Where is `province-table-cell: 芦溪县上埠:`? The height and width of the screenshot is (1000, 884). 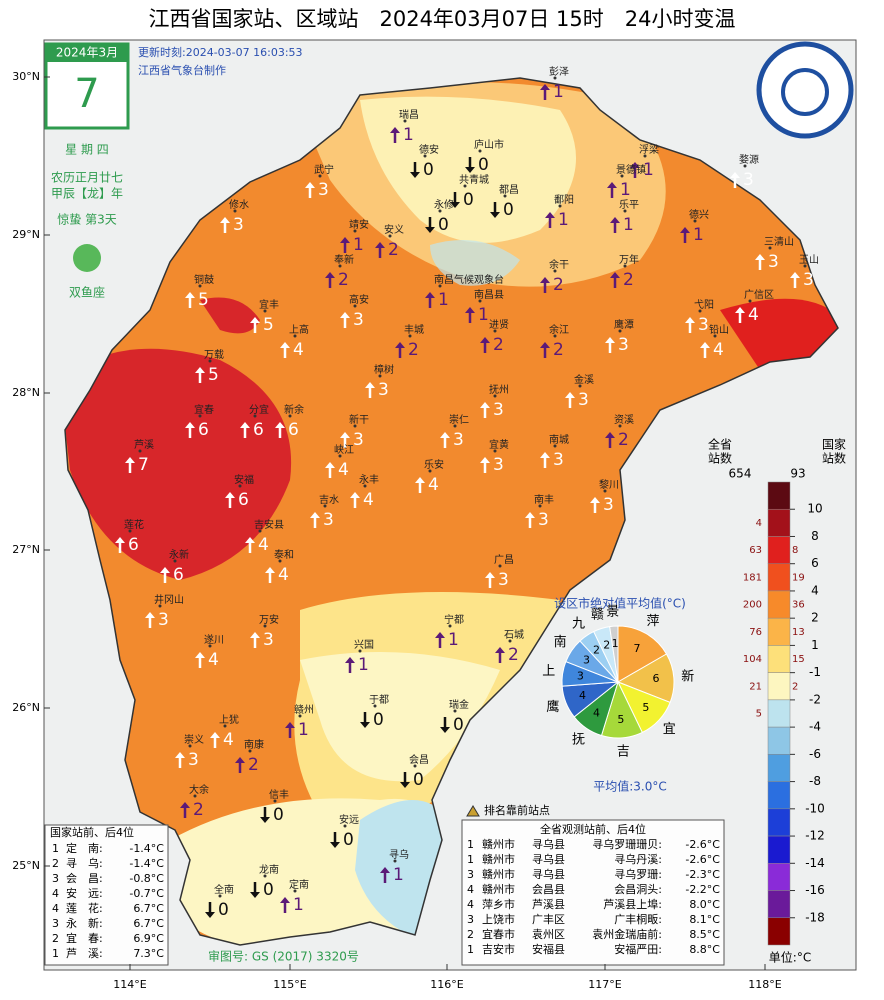
province-table-cell: 芦溪县上埠: is located at coordinates (632, 904).